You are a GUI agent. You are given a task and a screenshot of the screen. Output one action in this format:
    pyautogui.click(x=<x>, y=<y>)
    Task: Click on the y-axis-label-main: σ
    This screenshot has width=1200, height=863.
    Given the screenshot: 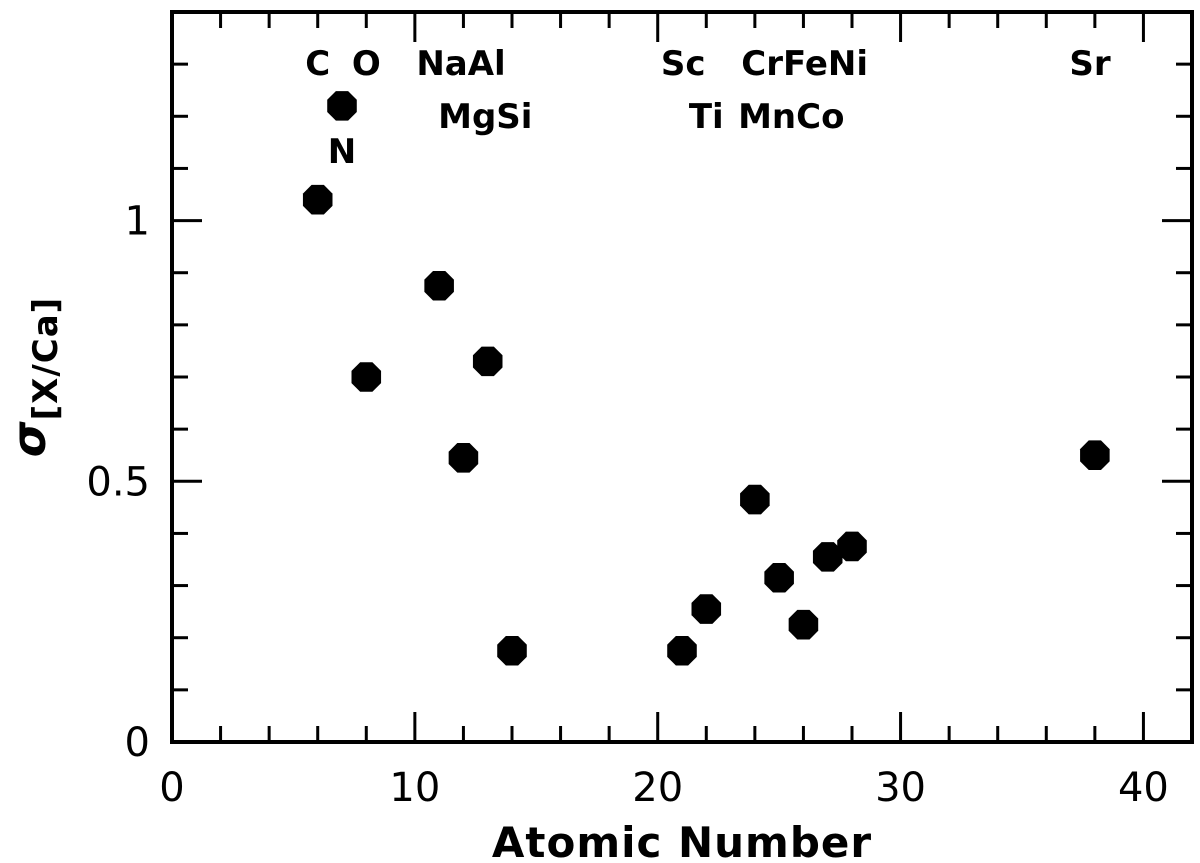 What is the action you would take?
    pyautogui.click(x=29, y=438)
    